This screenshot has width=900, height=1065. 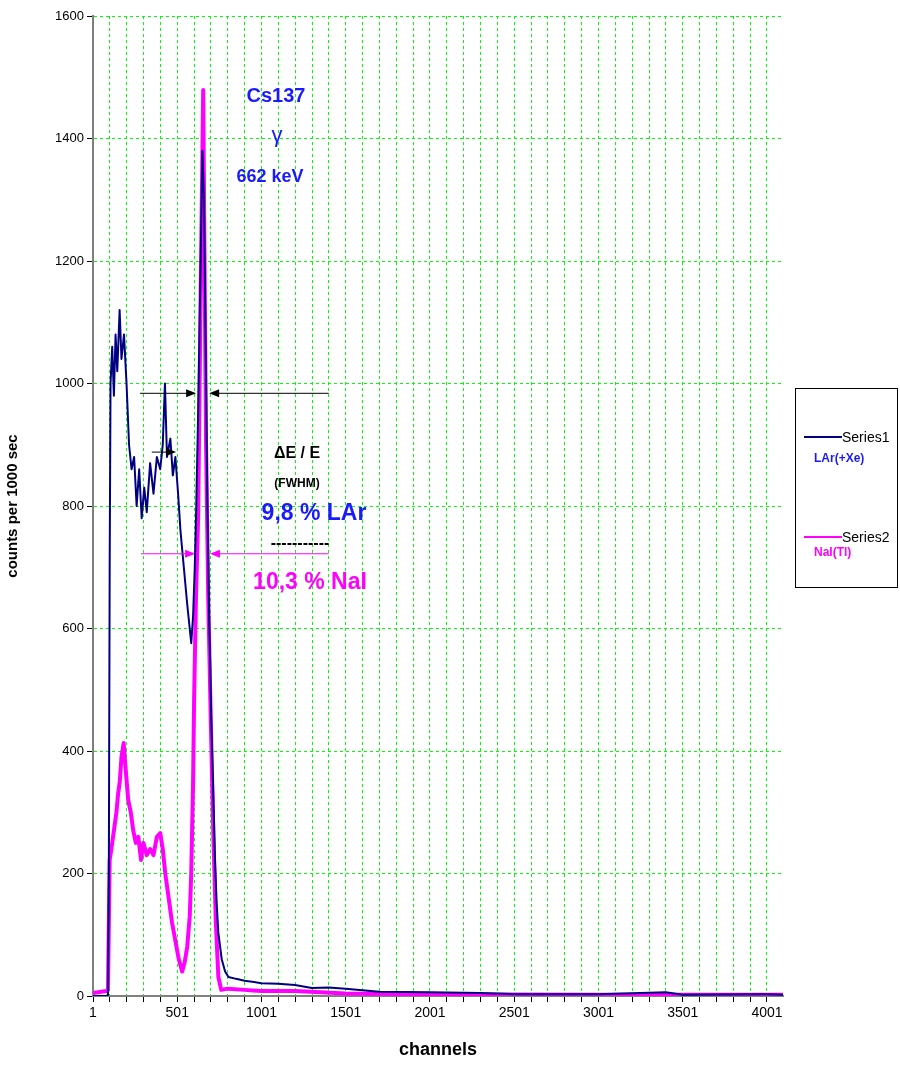 I want to click on x-axis-title: channels, so click(x=438, y=1049).